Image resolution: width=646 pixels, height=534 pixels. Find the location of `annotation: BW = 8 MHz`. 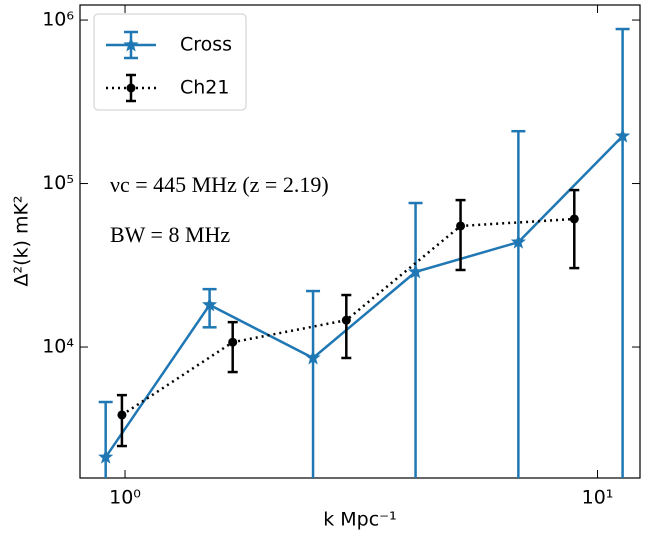

annotation: BW = 8 MHz is located at coordinates (170, 234).